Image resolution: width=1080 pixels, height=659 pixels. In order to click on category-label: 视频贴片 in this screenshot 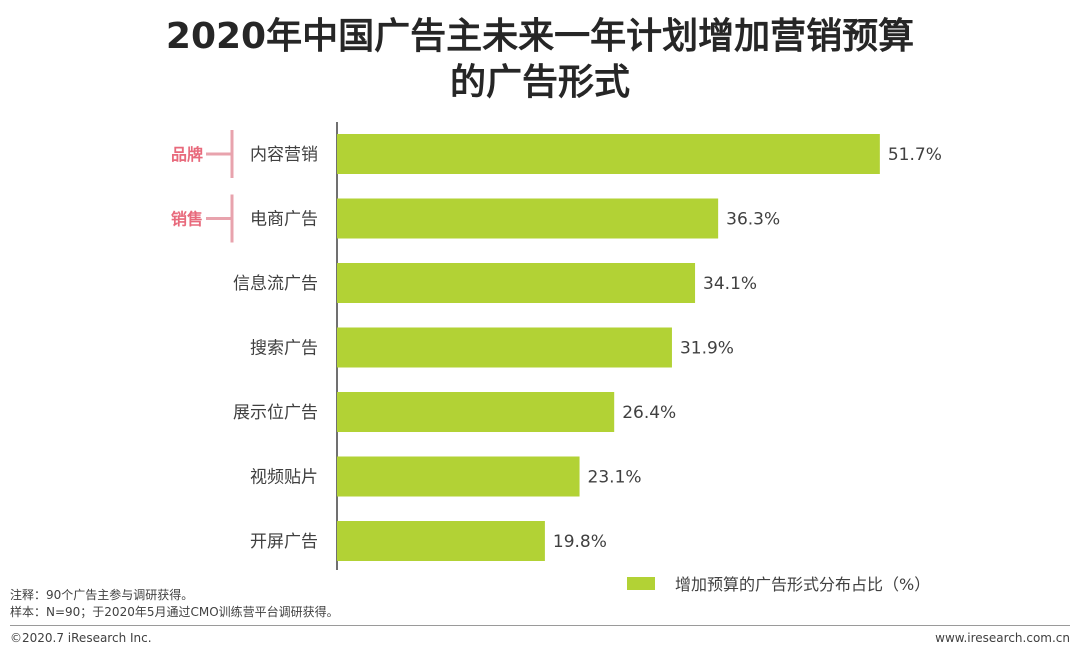, I will do `click(284, 478)`.